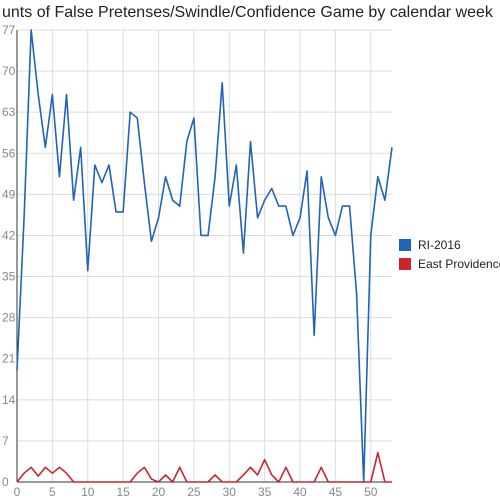  Describe the element at coordinates (459, 264) in the screenshot. I see `legend-label: East Providence` at that location.